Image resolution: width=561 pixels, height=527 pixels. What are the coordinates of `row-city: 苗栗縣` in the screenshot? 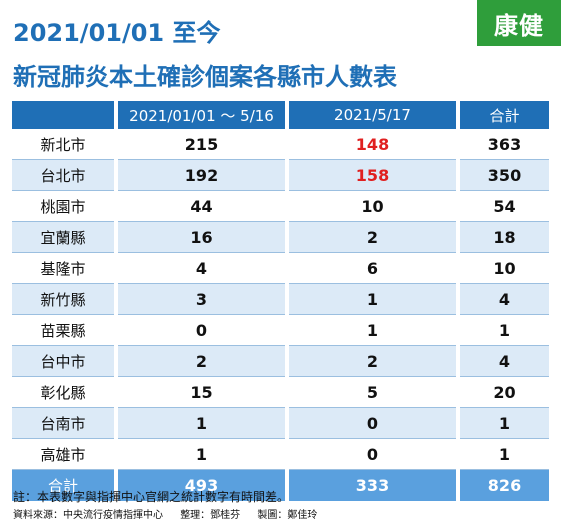 It's located at (64, 330).